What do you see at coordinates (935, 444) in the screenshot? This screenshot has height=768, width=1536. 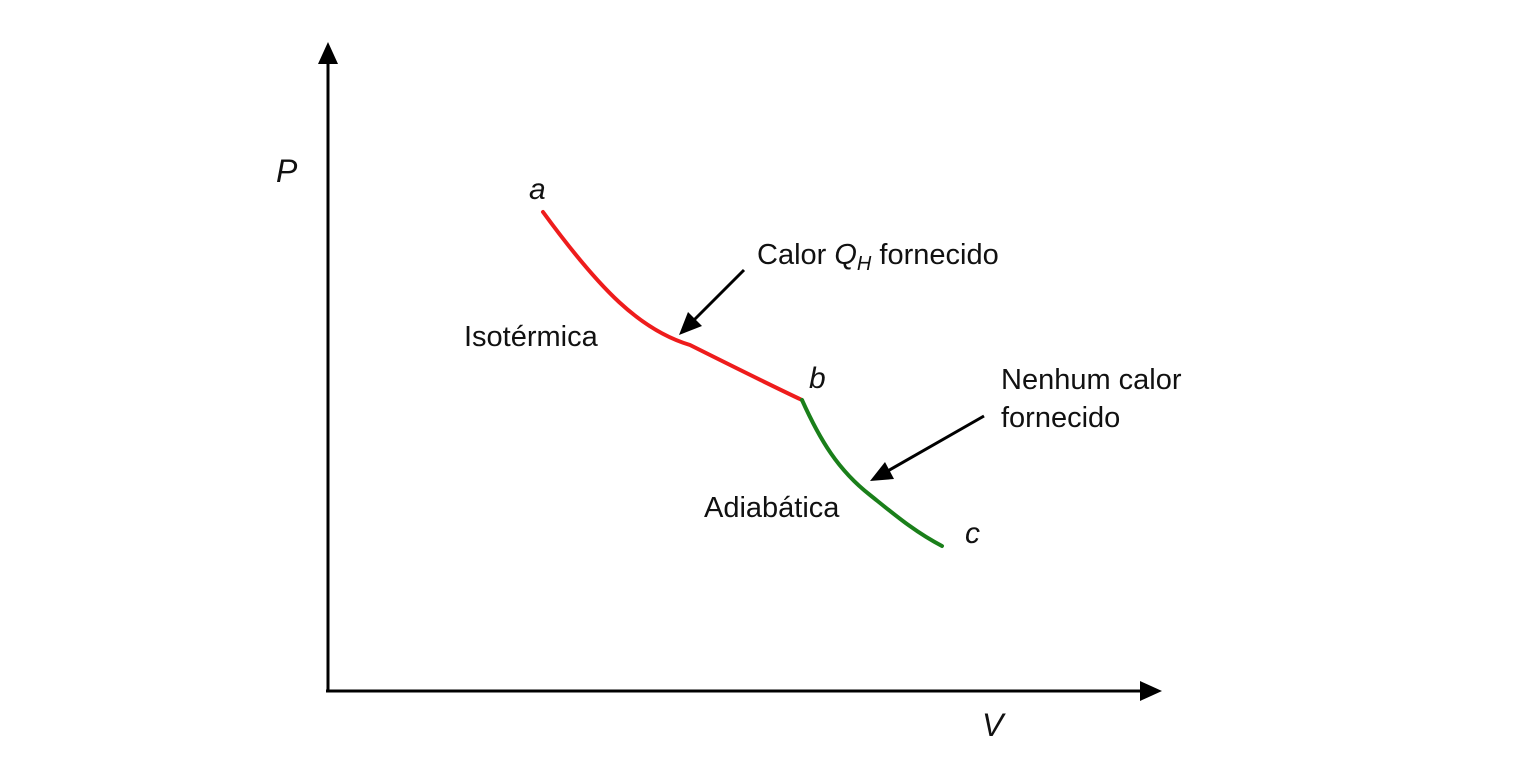 I see `no-heat-arrow` at bounding box center [935, 444].